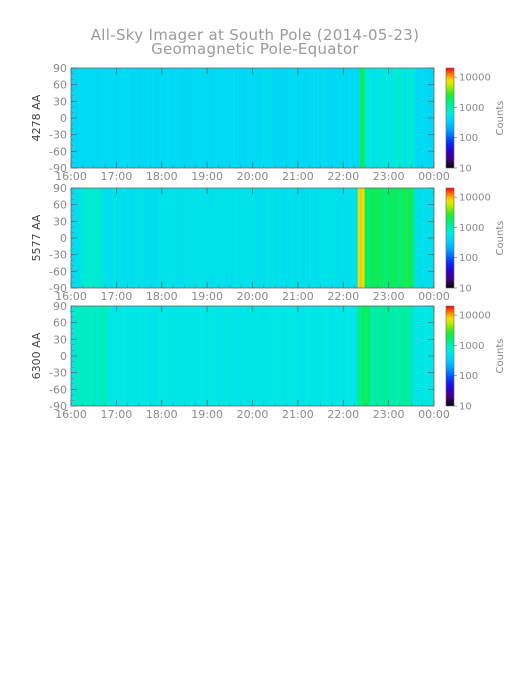 This screenshot has width=510, height=680. What do you see at coordinates (255, 49) in the screenshot?
I see `chart-subtitle: Geomagnetic Pole-Equator` at bounding box center [255, 49].